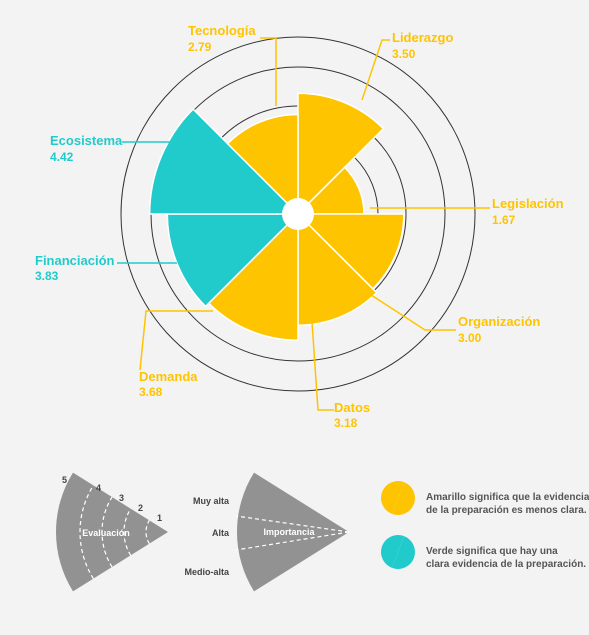 The height and width of the screenshot is (635, 589). Describe the element at coordinates (404, 54) in the screenshot. I see `value-liderazgo: 3.50` at that location.